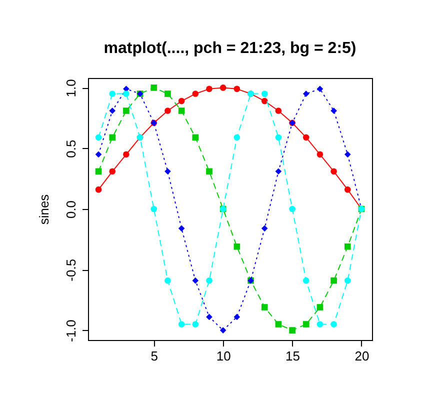  Describe the element at coordinates (71, 88) in the screenshot. I see `y-tick-label: 1.0` at that location.